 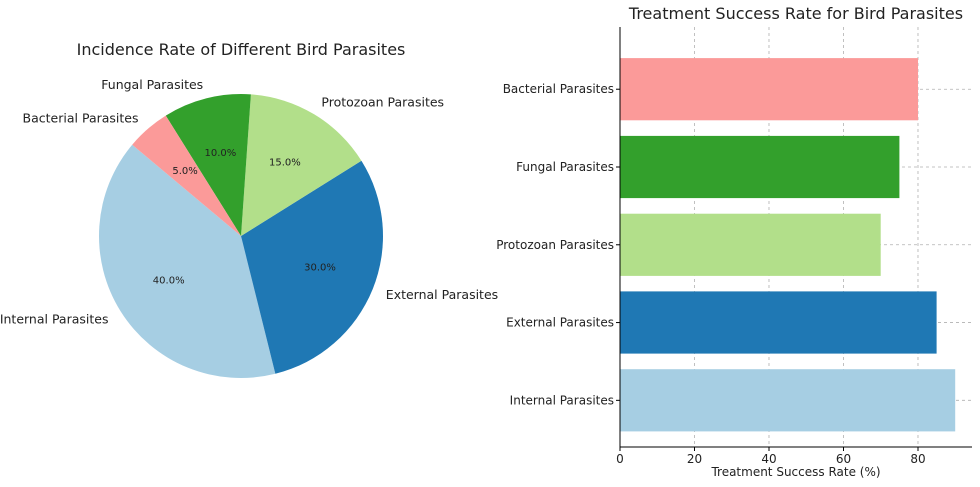 What do you see at coordinates (285, 163) in the screenshot?
I see `pie-value-protozoan-parasites: 15.0%` at bounding box center [285, 163].